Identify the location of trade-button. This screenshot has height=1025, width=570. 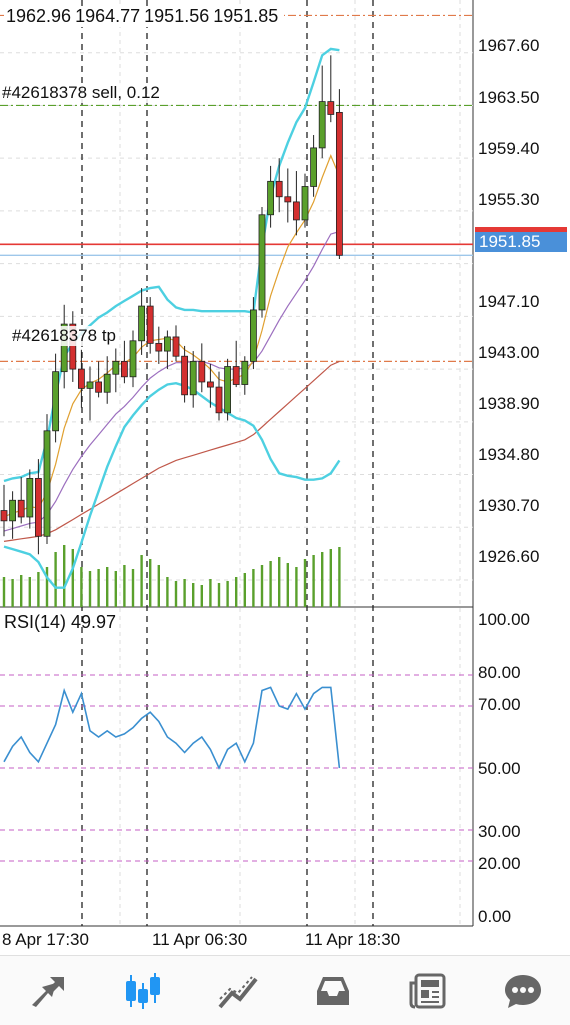
(238, 991).